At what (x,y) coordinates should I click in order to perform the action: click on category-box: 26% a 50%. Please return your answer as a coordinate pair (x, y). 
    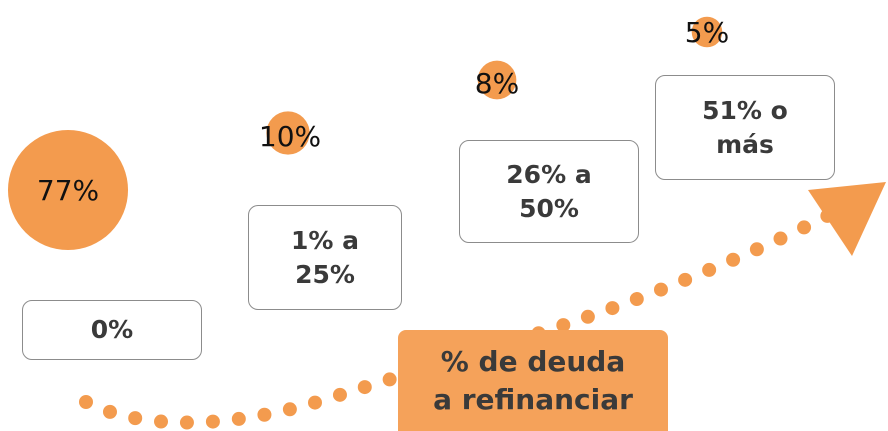
    Looking at the image, I should click on (549, 191).